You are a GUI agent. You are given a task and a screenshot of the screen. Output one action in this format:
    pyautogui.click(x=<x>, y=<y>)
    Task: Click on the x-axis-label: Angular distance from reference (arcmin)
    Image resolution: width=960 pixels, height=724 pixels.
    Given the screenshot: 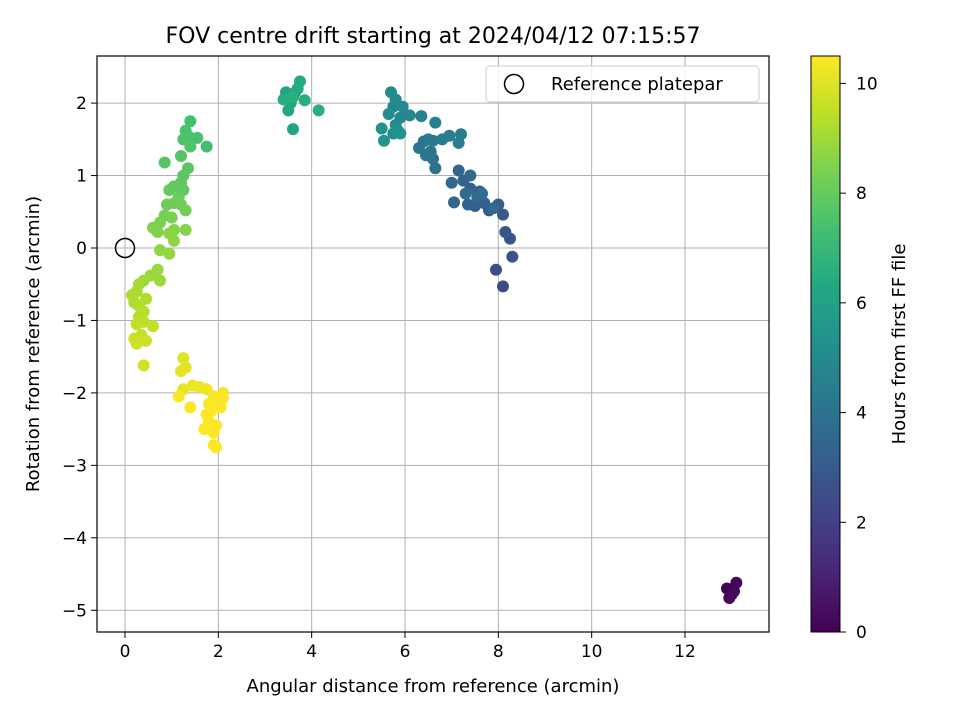 What is the action you would take?
    pyautogui.click(x=433, y=686)
    